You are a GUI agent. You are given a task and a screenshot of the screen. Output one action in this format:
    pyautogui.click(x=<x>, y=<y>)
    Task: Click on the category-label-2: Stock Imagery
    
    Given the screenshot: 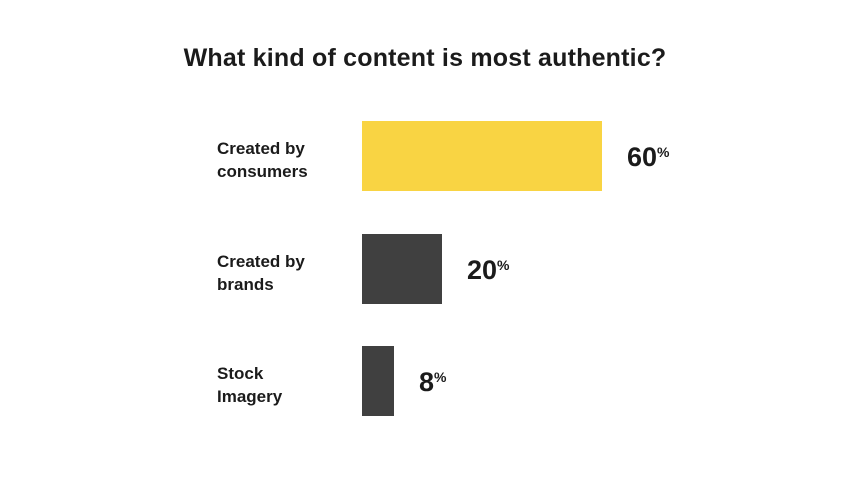 What is the action you would take?
    pyautogui.click(x=250, y=385)
    